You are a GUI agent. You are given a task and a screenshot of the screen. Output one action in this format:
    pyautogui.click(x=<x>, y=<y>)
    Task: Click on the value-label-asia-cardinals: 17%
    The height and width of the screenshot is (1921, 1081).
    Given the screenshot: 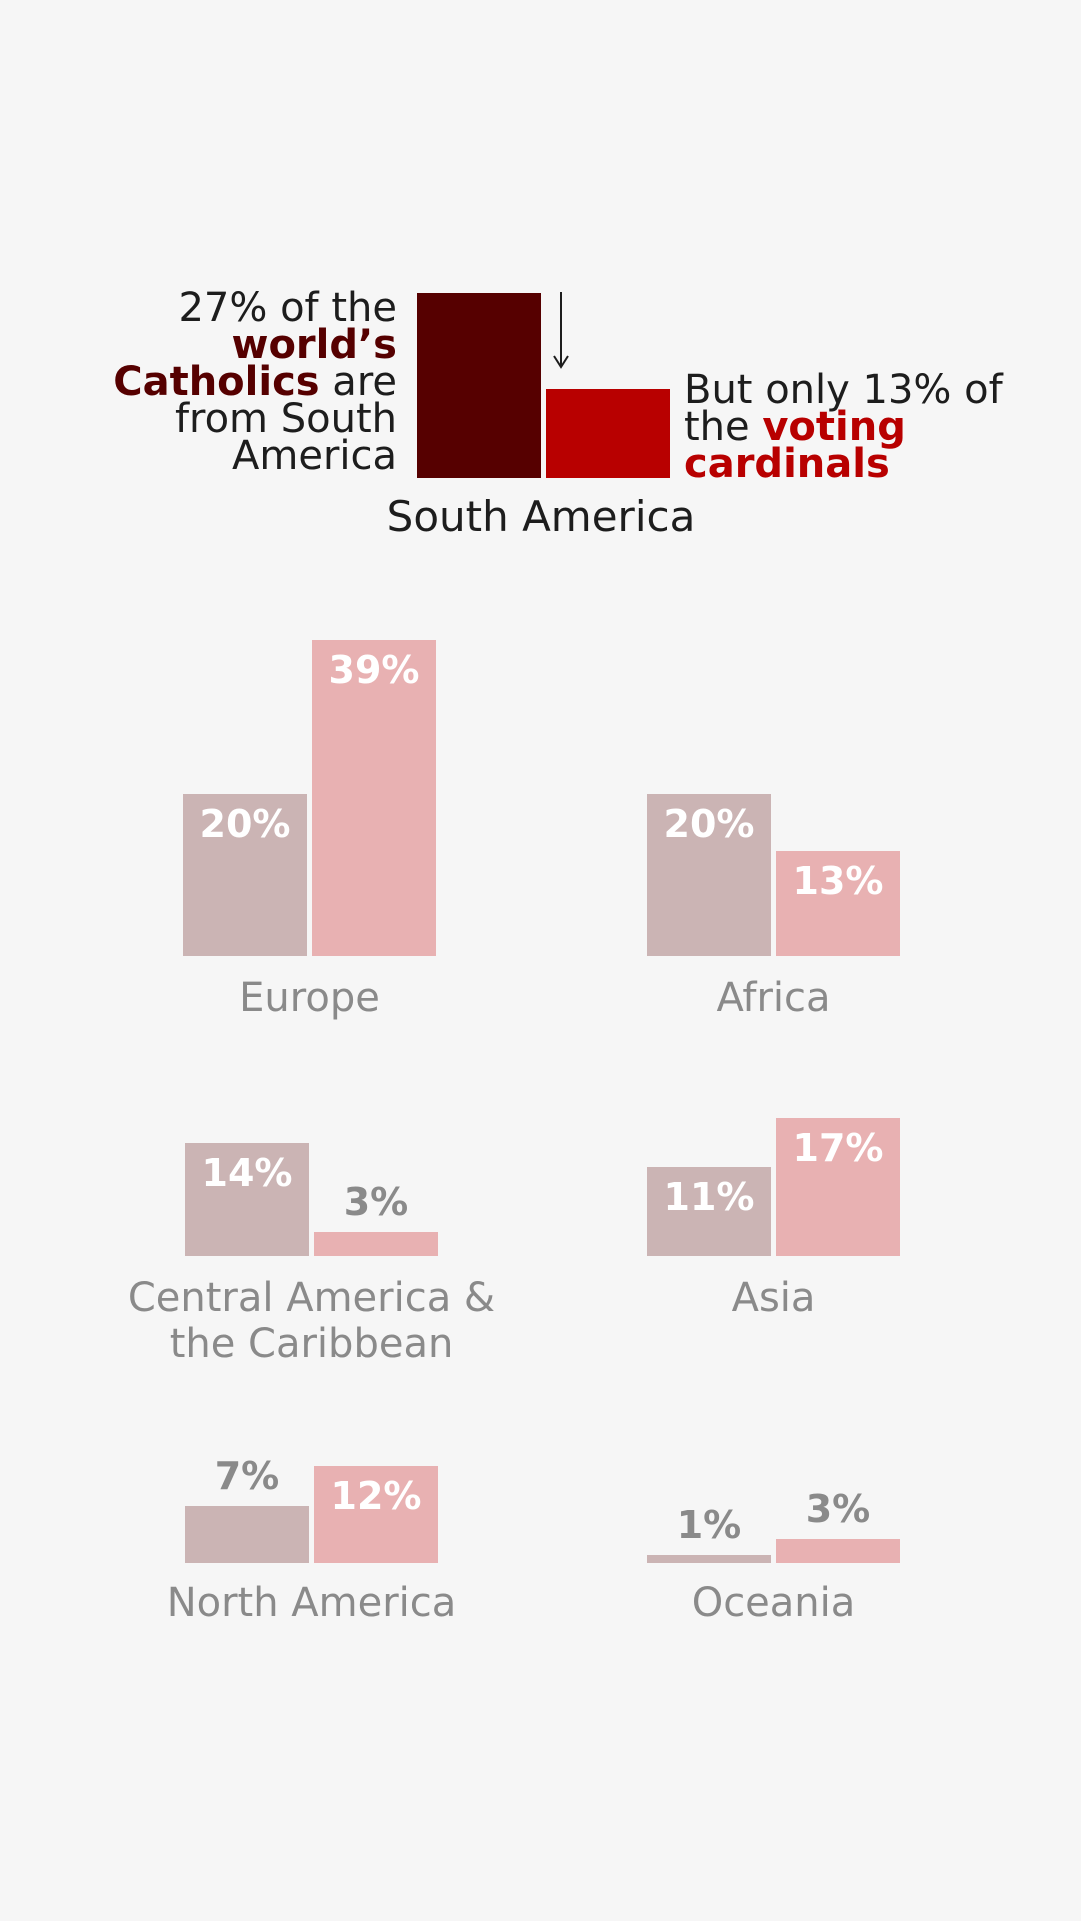 What is the action you would take?
    pyautogui.click(x=838, y=1148)
    